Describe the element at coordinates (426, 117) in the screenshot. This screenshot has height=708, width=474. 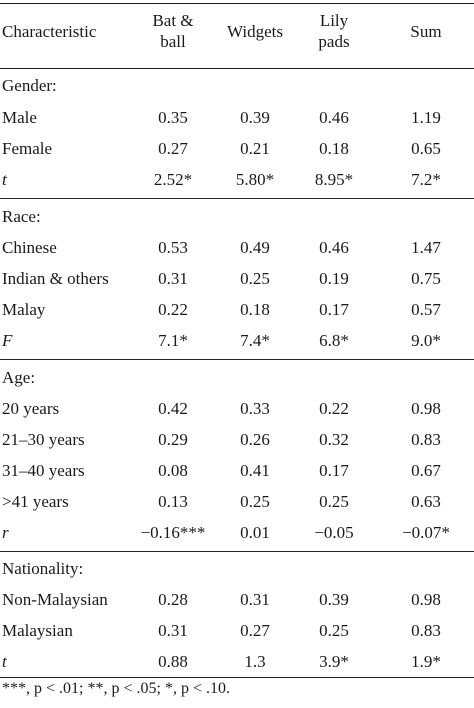
I see `cell-sum: 1.19` at that location.